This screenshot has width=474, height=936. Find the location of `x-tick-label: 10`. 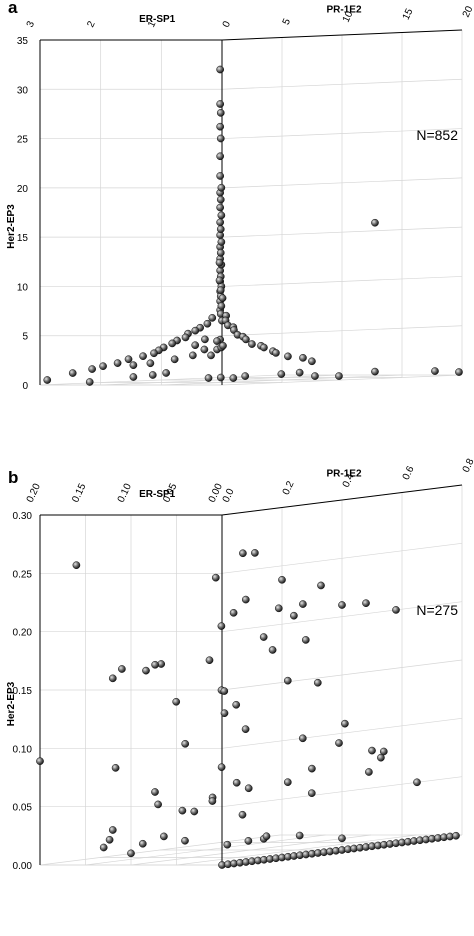

x-tick-label: 10 is located at coordinates (348, 16).